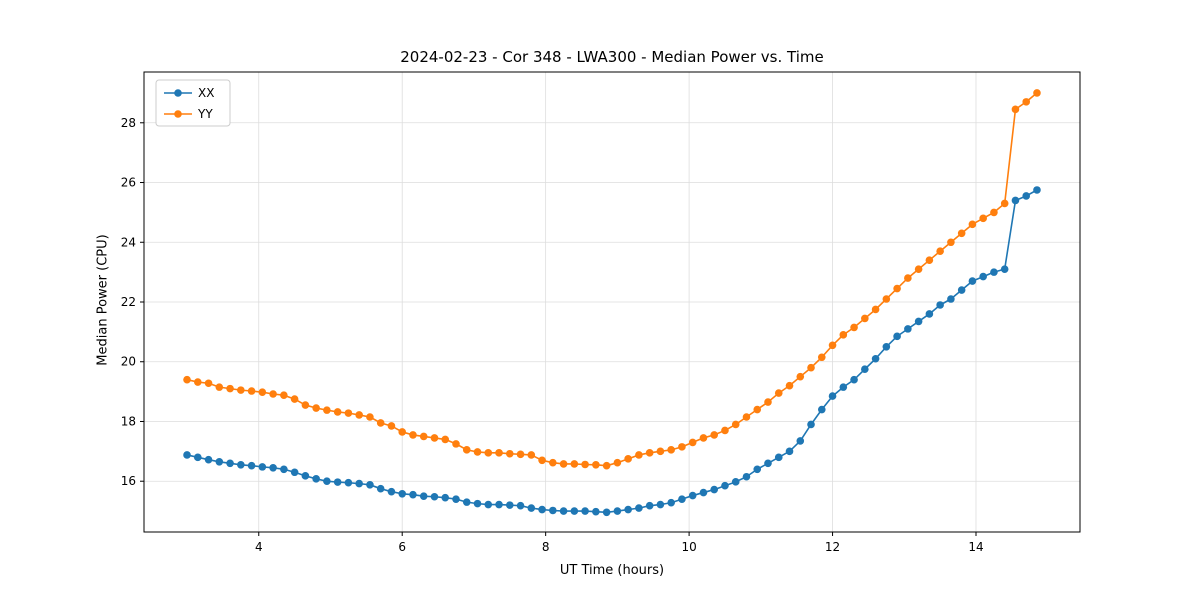  Describe the element at coordinates (178, 93) in the screenshot. I see `legend-marker-xx` at that location.